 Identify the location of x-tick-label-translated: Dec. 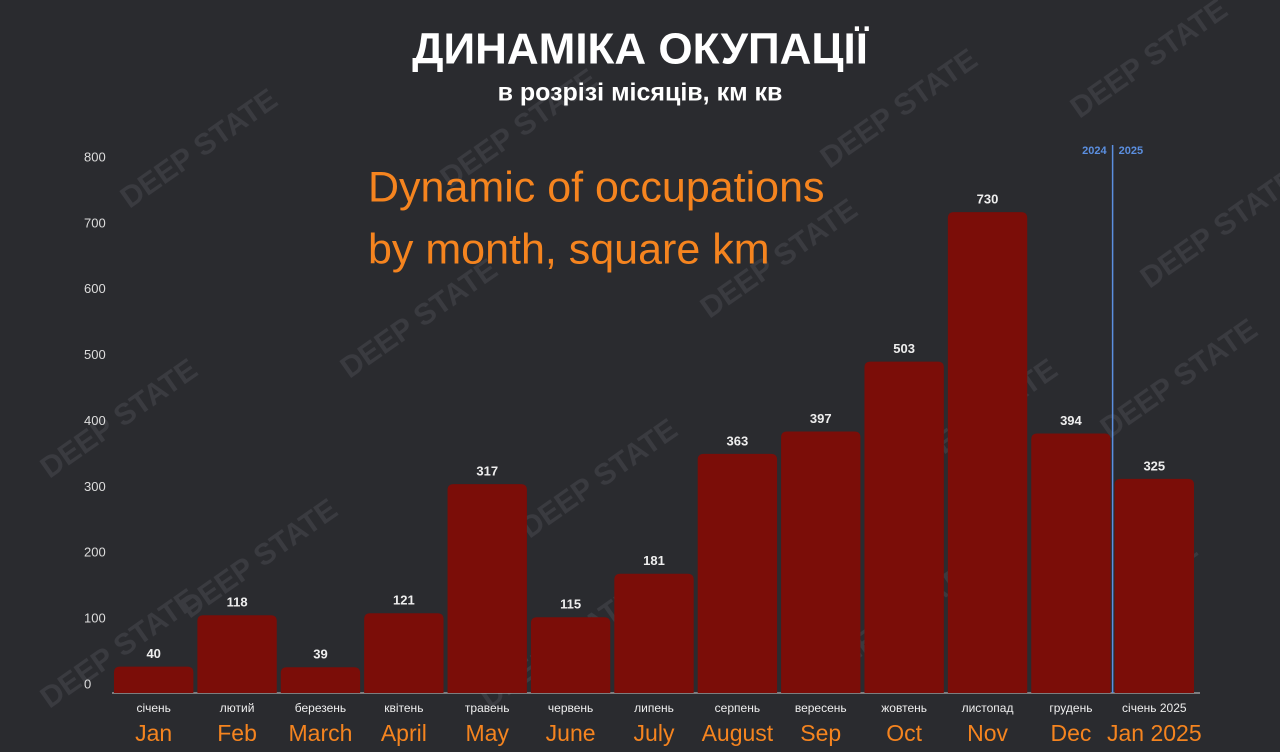
(1070, 733).